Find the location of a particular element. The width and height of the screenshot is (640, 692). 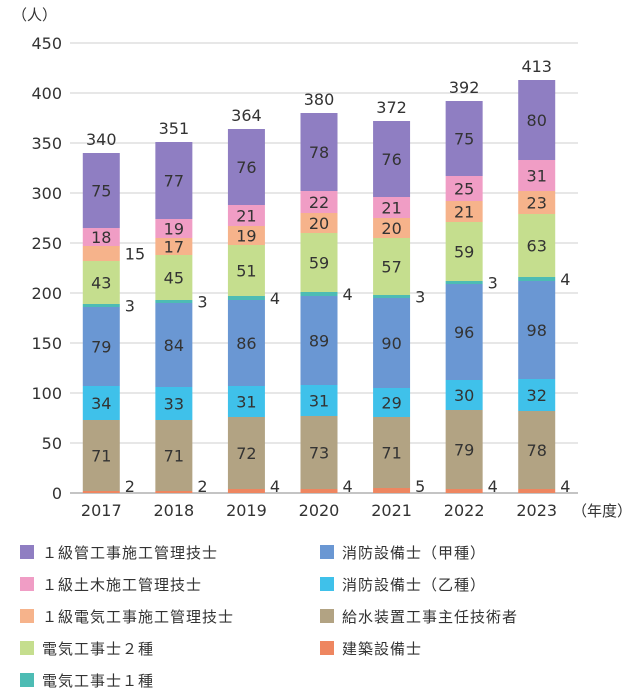

y-tick-label: 400 is located at coordinates (46, 93).